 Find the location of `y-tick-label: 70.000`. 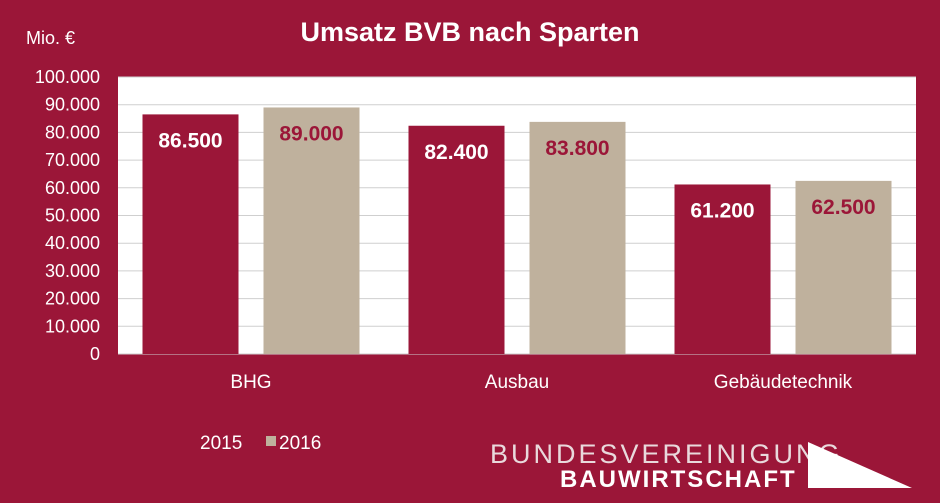

y-tick-label: 70.000 is located at coordinates (72, 160).